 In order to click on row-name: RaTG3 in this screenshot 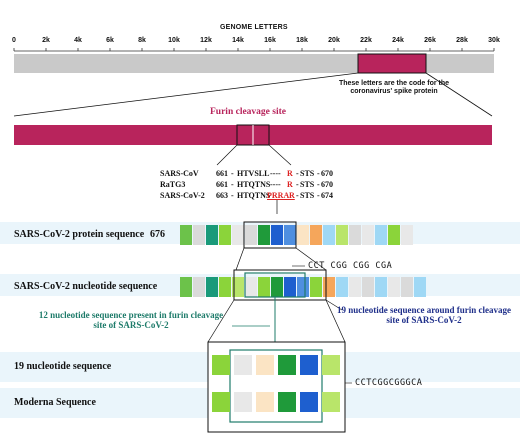, I will do `click(173, 184)`.